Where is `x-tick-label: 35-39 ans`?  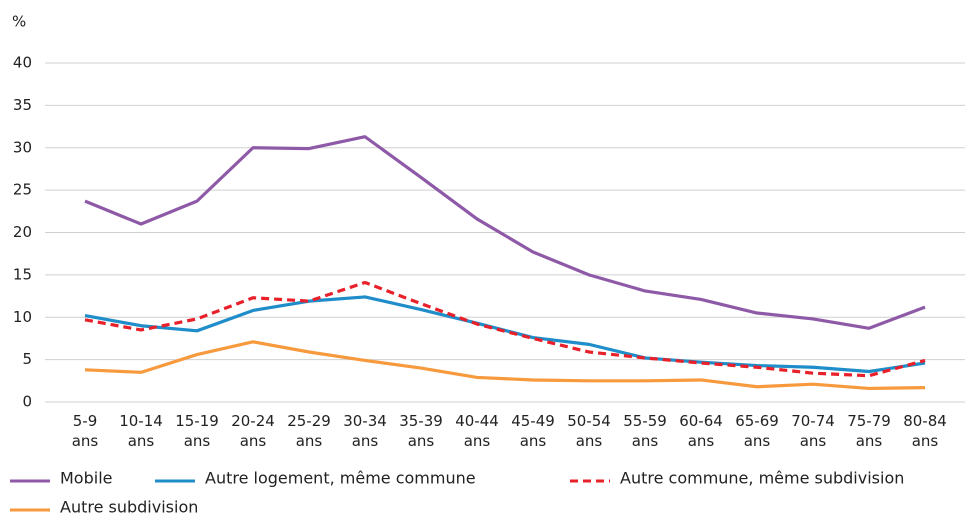
x-tick-label: 35-39 ans is located at coordinates (421, 431).